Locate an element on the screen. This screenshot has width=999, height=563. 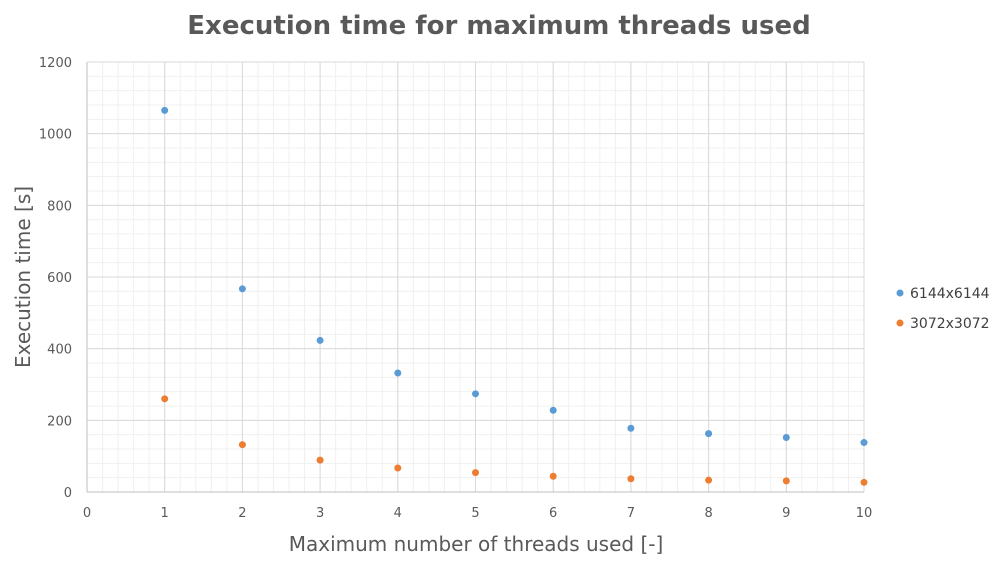
y-tick-label: 800 is located at coordinates (59, 206).